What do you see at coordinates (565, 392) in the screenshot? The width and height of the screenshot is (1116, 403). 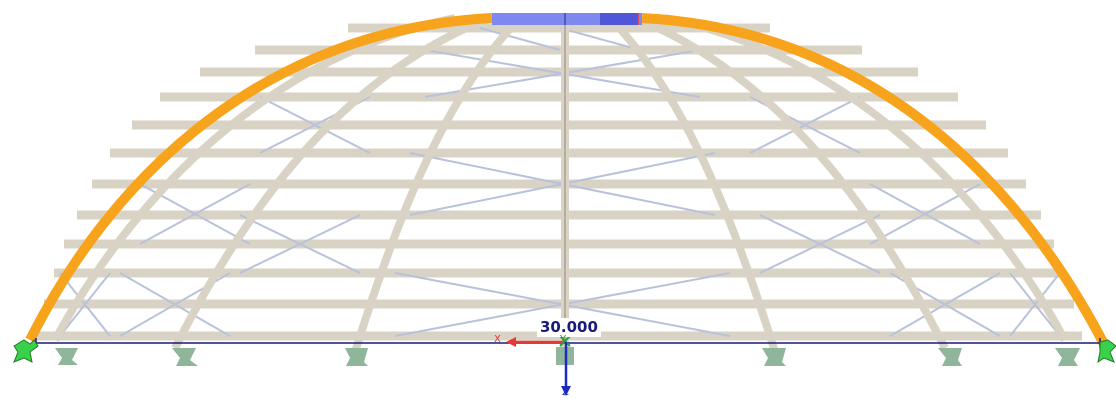 I see `axis-z-label: Z` at bounding box center [565, 392].